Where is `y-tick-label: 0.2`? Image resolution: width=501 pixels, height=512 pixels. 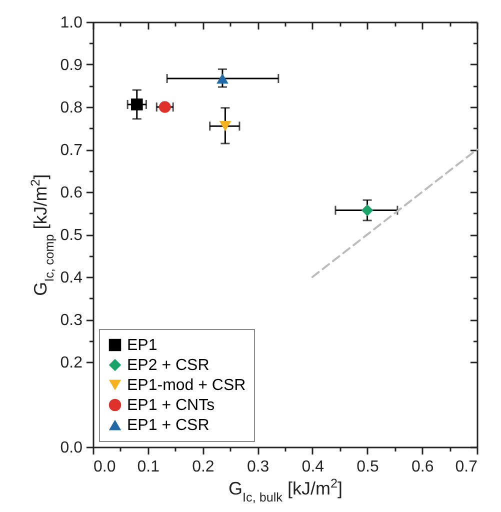 y-tick-label: 0.2 is located at coordinates (71, 363).